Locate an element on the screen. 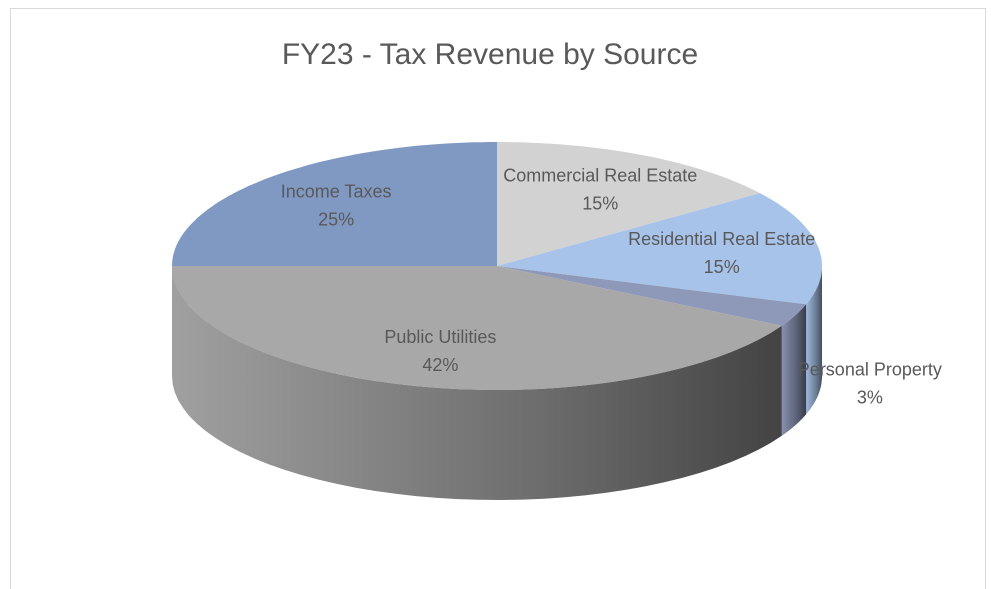 This screenshot has width=991, height=589. slice-value-label: 42% is located at coordinates (440, 365).